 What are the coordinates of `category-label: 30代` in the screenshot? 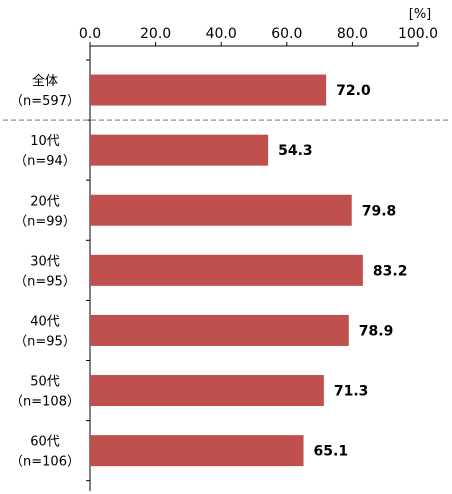 It's located at (45, 261).